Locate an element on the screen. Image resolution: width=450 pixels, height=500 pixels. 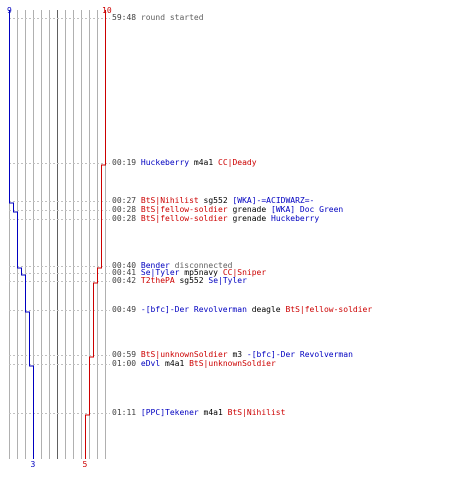
actor-name: BtS|Nihilist is located at coordinates (169, 200).